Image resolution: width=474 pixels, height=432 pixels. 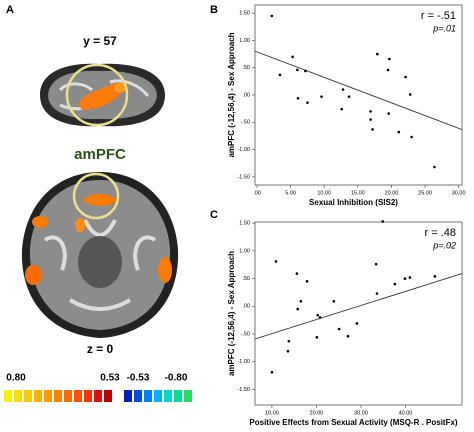 What do you see at coordinates (176, 378) in the screenshot?
I see `colorbar-label: -0.80` at bounding box center [176, 378].